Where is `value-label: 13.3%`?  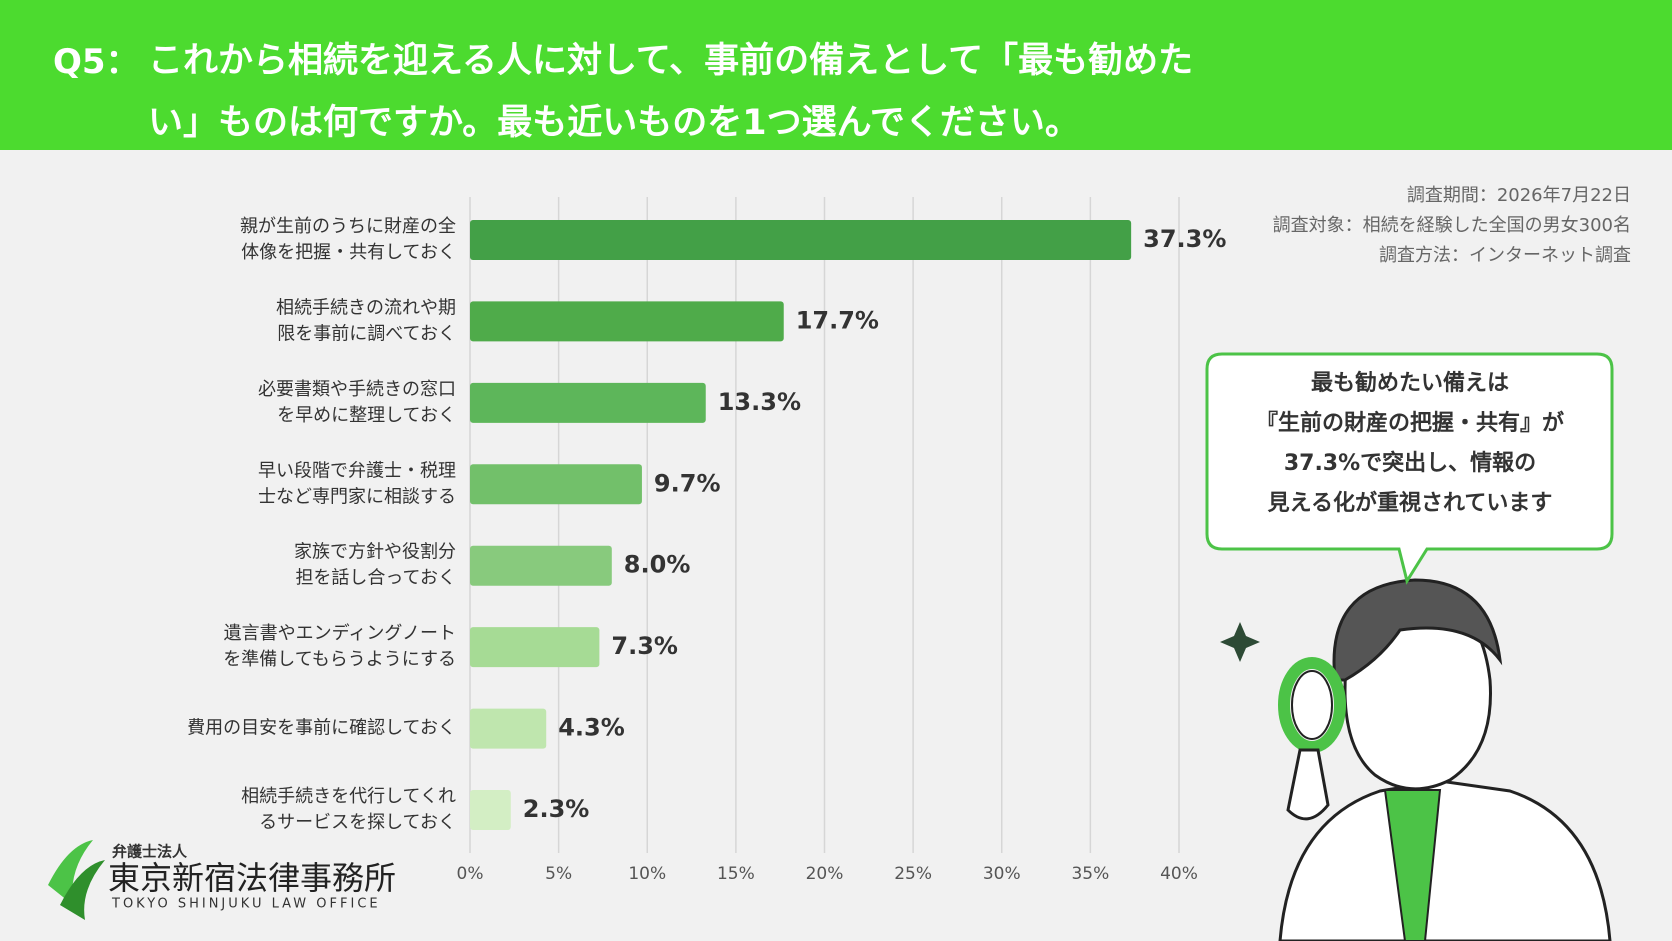
value-label: 13.3% is located at coordinates (759, 402).